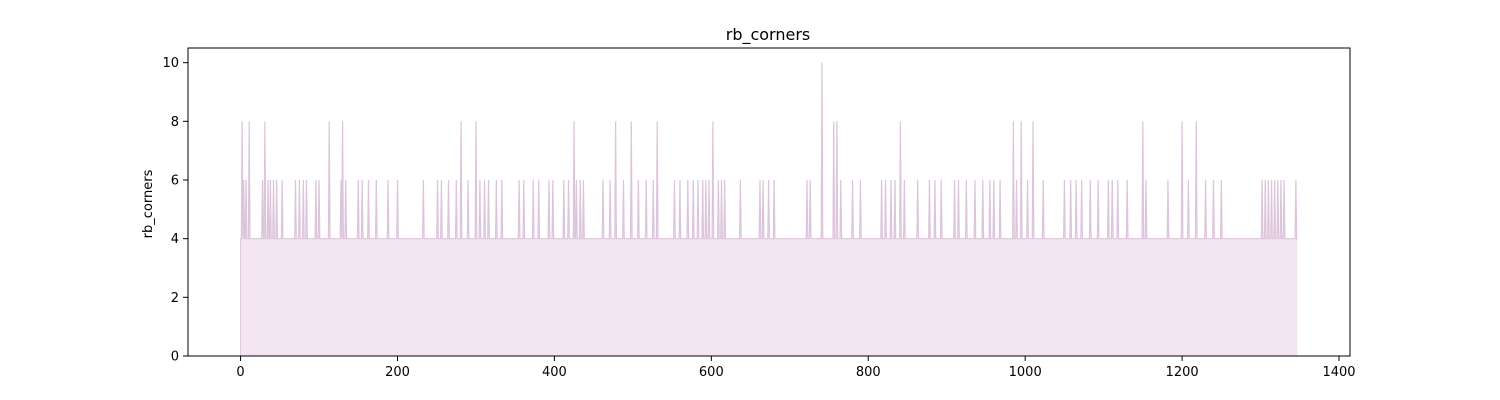 The image size is (1500, 400). Describe the element at coordinates (175, 239) in the screenshot. I see `y-tick-label: 4` at that location.